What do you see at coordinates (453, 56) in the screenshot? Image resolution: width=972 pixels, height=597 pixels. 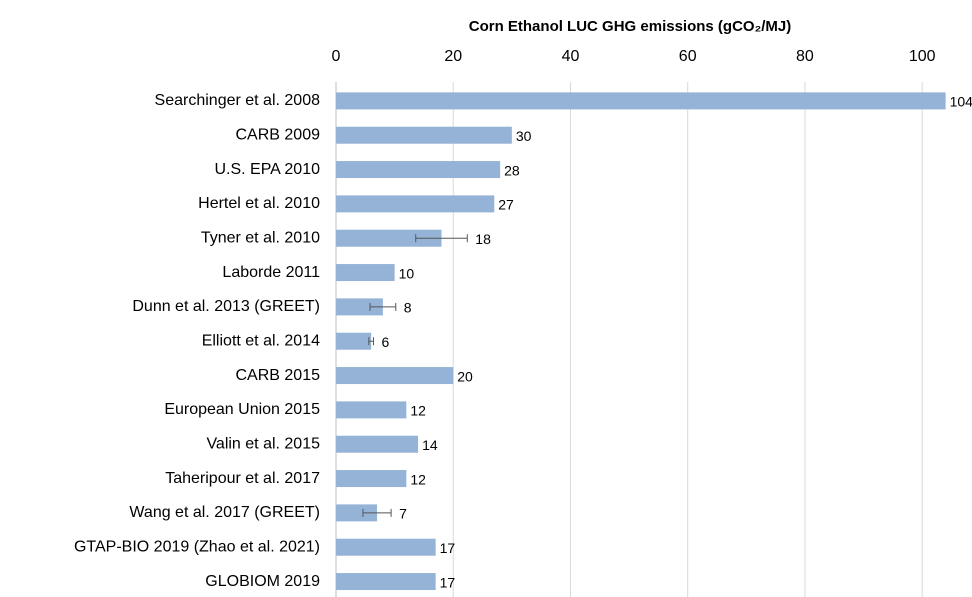 I see `x-tick-label: 20` at bounding box center [453, 56].